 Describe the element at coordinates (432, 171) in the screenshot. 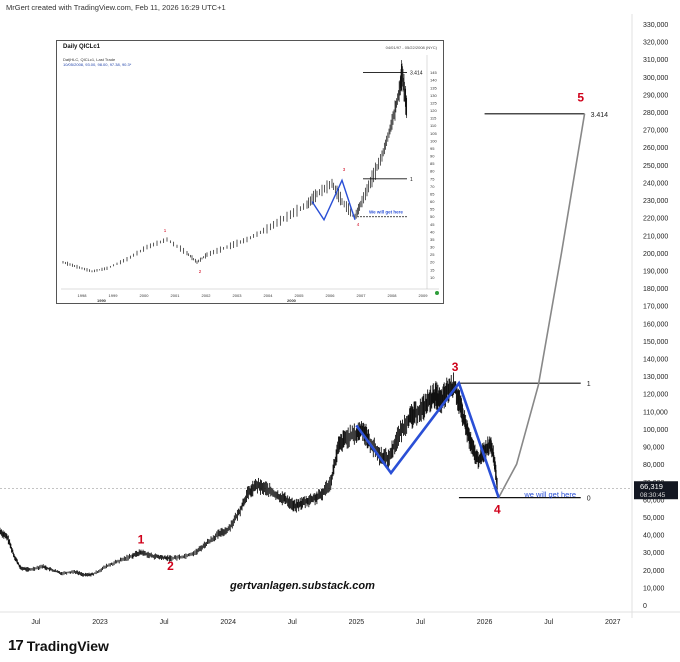

I see `inset-y-tick: 80` at that location.